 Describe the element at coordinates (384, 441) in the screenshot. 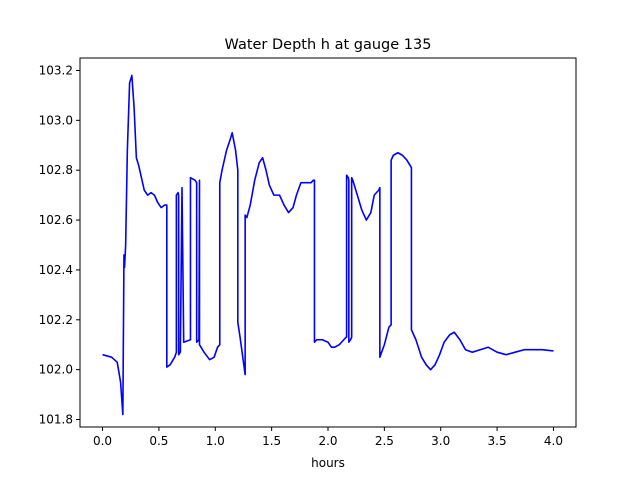

I see `x-tick-label: 2.5` at that location.